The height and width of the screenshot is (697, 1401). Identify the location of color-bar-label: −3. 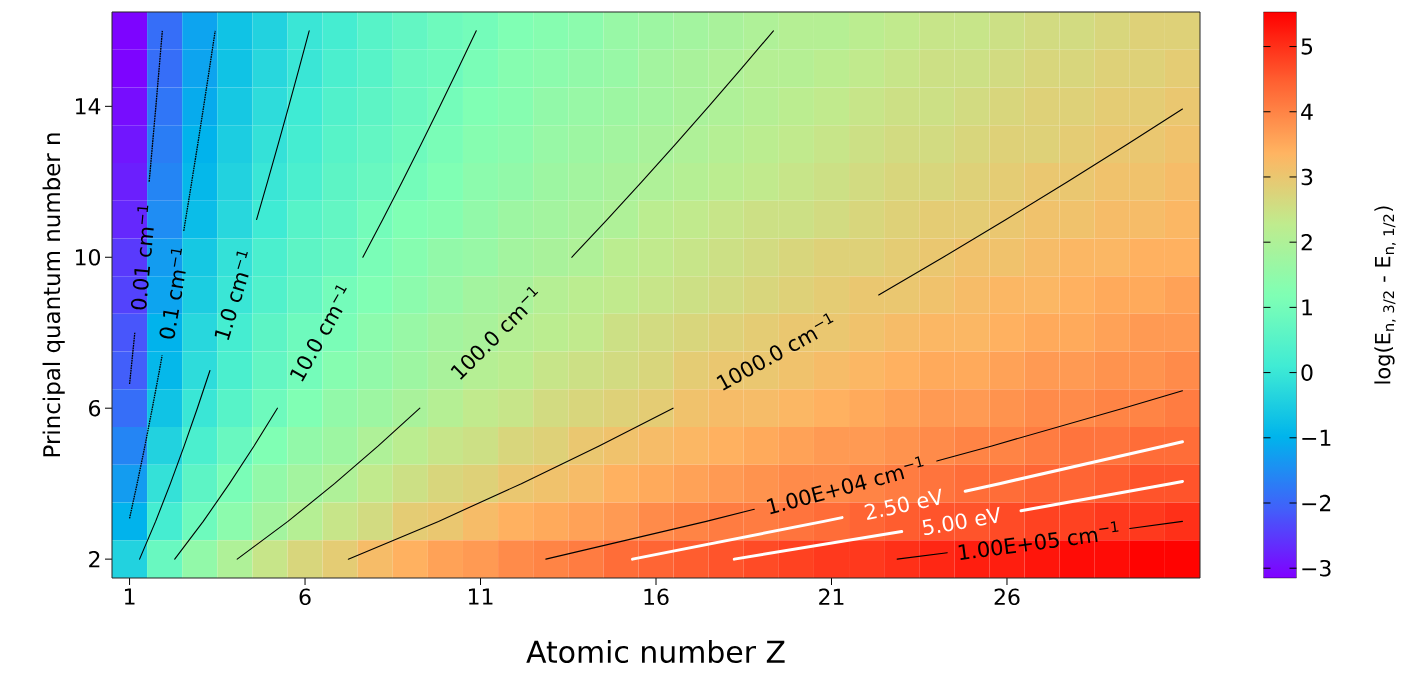
(1316, 568).